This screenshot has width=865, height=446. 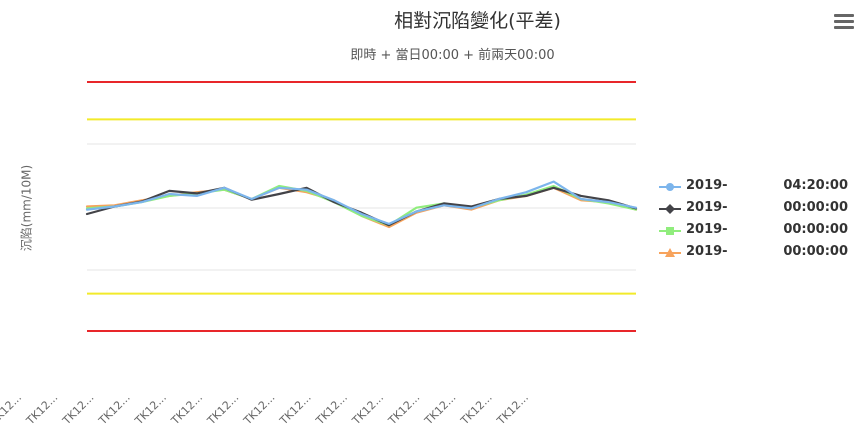 I want to click on legend-item-series-3: 2019- 00:00:00, so click(x=756, y=232).